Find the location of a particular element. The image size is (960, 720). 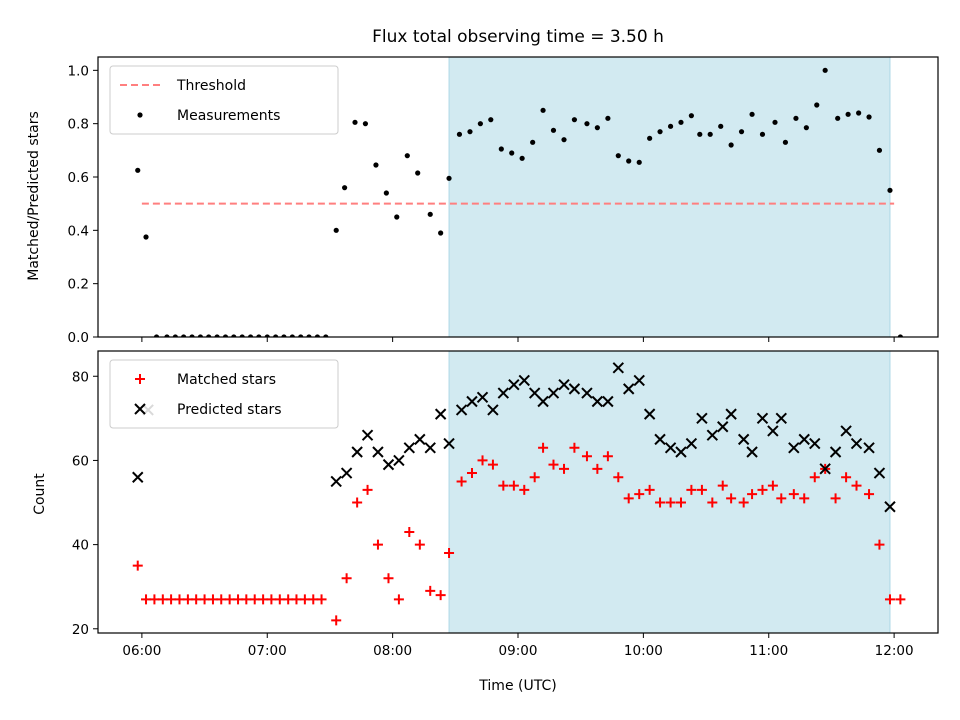

bottom-y-axis-label: Count is located at coordinates (40, 494).